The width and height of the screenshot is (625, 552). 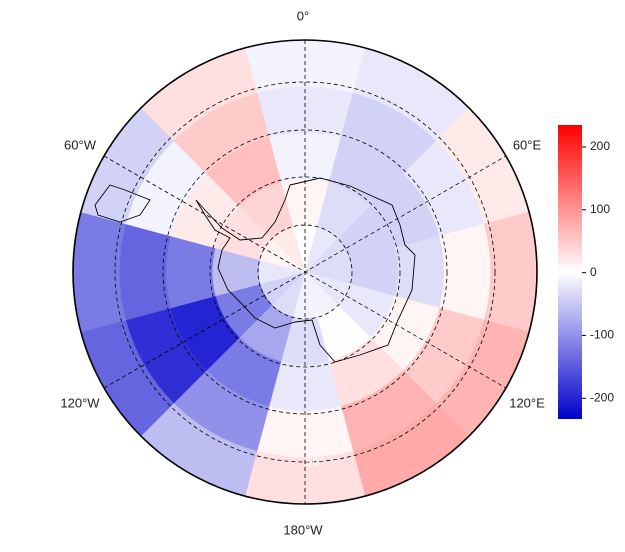 I want to click on colorbar-tick-label: 100, so click(x=600, y=209).